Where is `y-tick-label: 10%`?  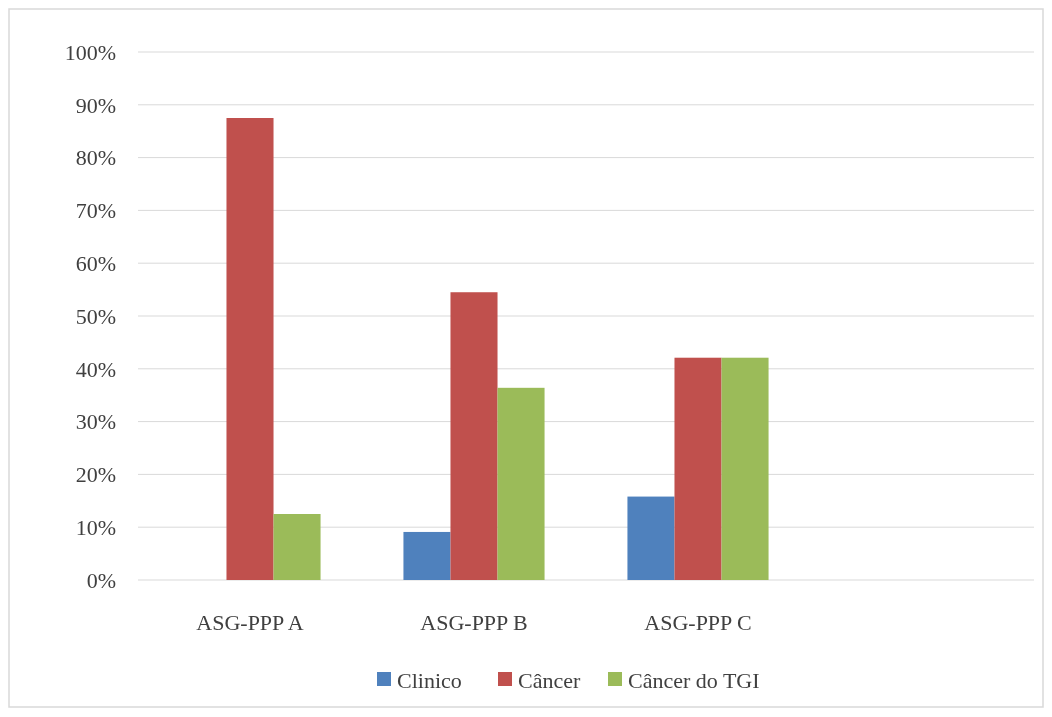
y-tick-label: 10% is located at coordinates (95, 527).